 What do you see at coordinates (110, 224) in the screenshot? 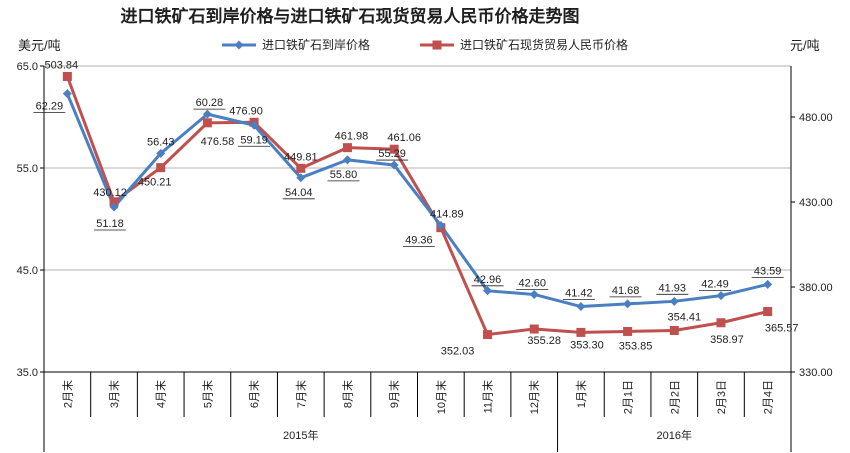
I see `data-label-usd: 51.18` at bounding box center [110, 224].